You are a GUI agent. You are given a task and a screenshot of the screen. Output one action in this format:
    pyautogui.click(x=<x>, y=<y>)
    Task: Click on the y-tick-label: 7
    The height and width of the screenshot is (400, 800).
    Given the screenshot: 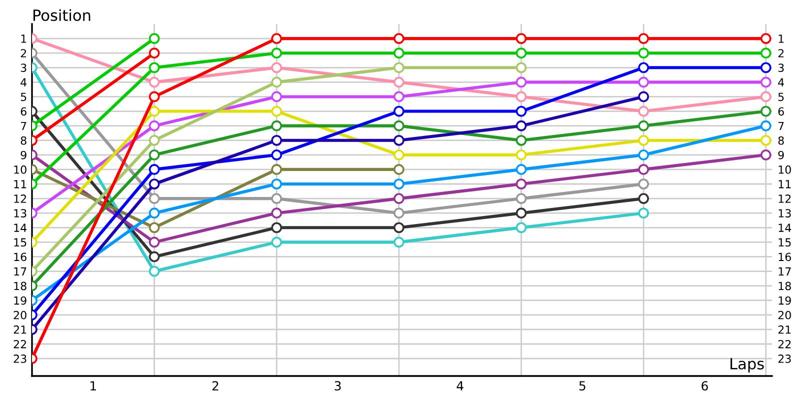 What is the action you would take?
    pyautogui.click(x=23, y=126)
    